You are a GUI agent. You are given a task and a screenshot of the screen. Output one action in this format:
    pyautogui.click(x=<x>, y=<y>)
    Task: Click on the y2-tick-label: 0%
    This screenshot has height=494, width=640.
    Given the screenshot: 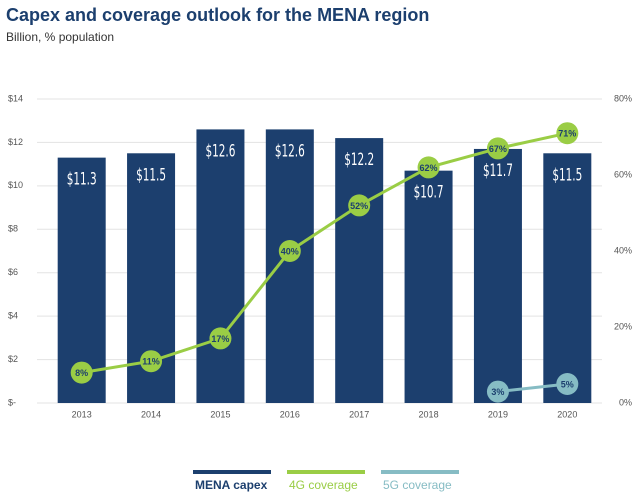 What is the action you would take?
    pyautogui.click(x=625, y=402)
    